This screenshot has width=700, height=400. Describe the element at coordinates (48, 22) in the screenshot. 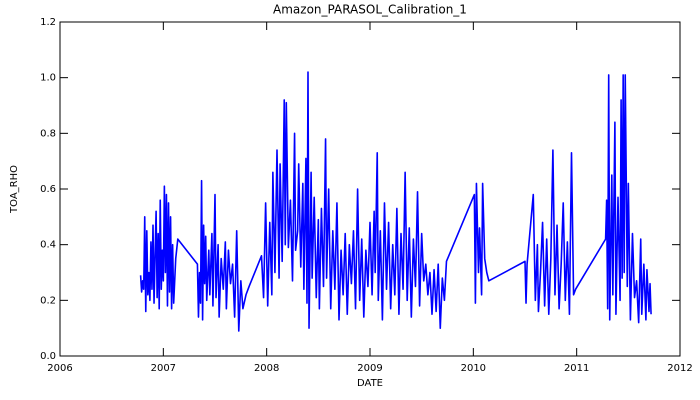

I see `y-tick-label: 1.2` at that location.